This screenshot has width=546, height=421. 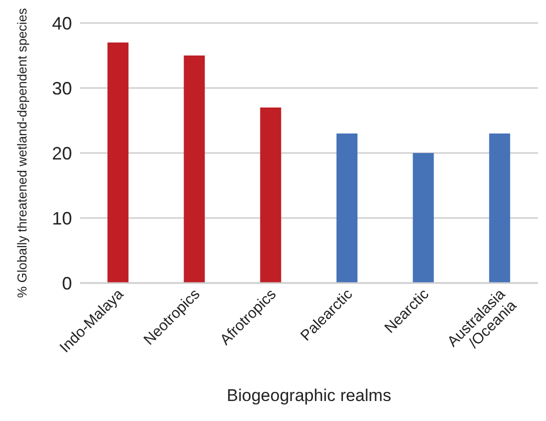 What do you see at coordinates (309, 396) in the screenshot?
I see `x-axis-title: Biogeographic realms` at bounding box center [309, 396].